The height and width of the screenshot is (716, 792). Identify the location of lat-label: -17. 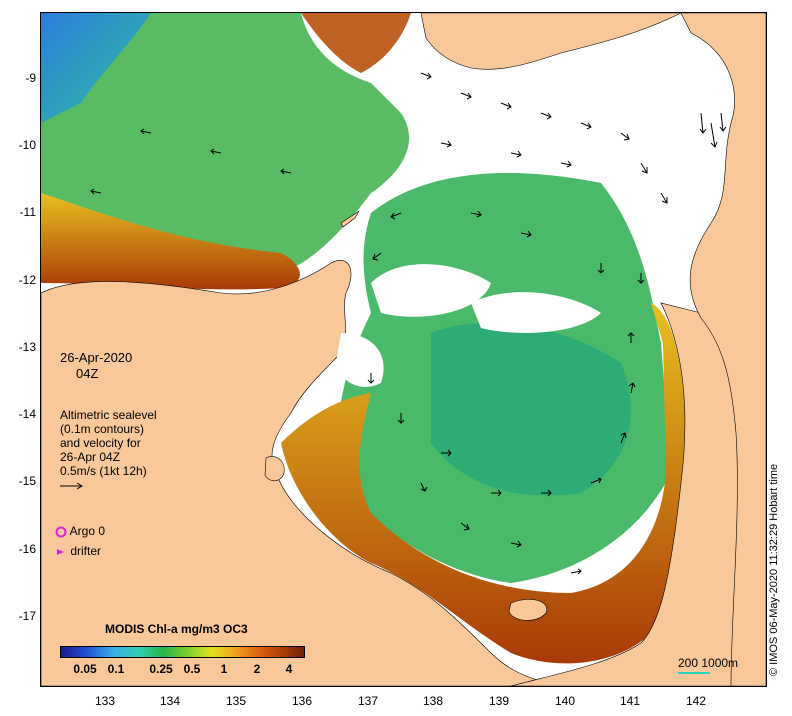
(27, 616).